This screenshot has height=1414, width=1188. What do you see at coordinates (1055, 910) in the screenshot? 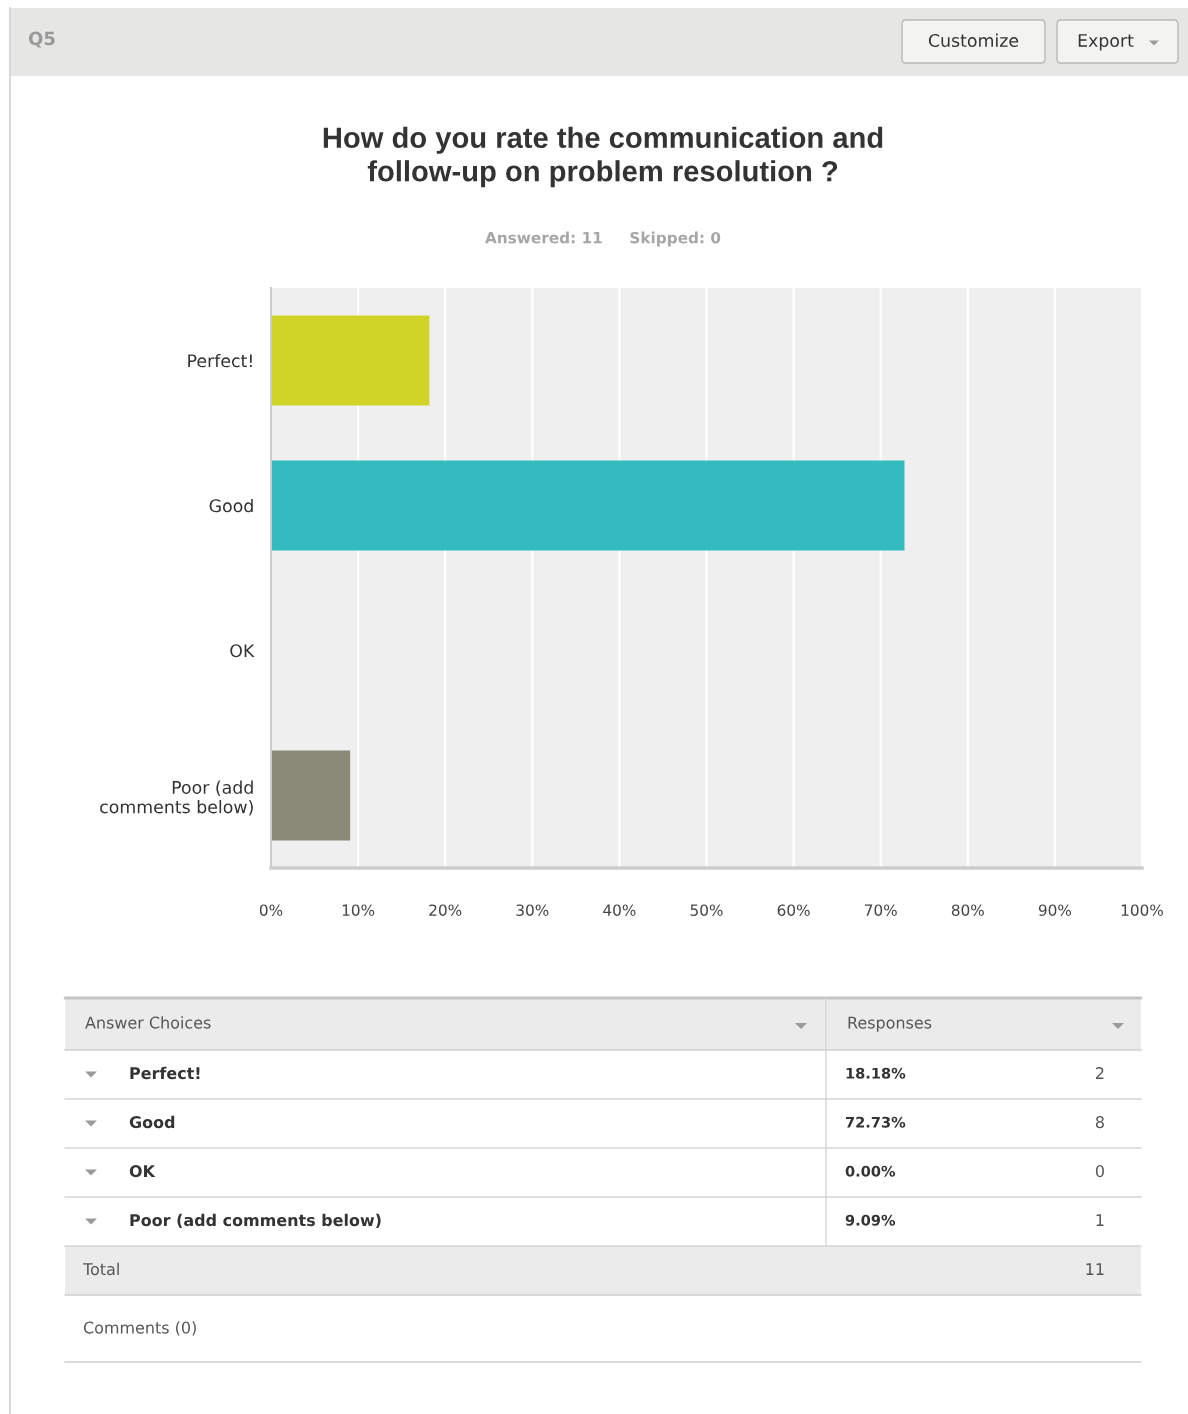
I see `x-tick-label: 90%` at bounding box center [1055, 910].